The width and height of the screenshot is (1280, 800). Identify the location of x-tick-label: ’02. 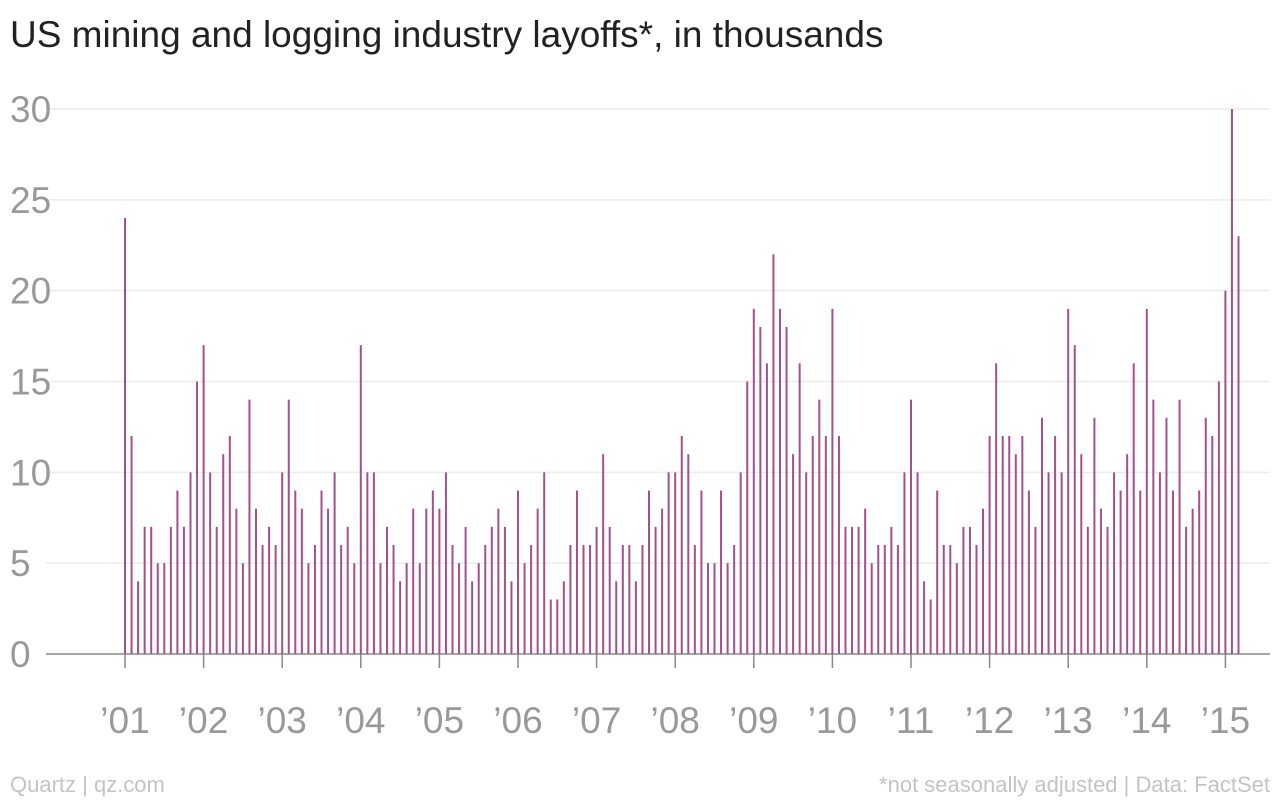
(203, 720).